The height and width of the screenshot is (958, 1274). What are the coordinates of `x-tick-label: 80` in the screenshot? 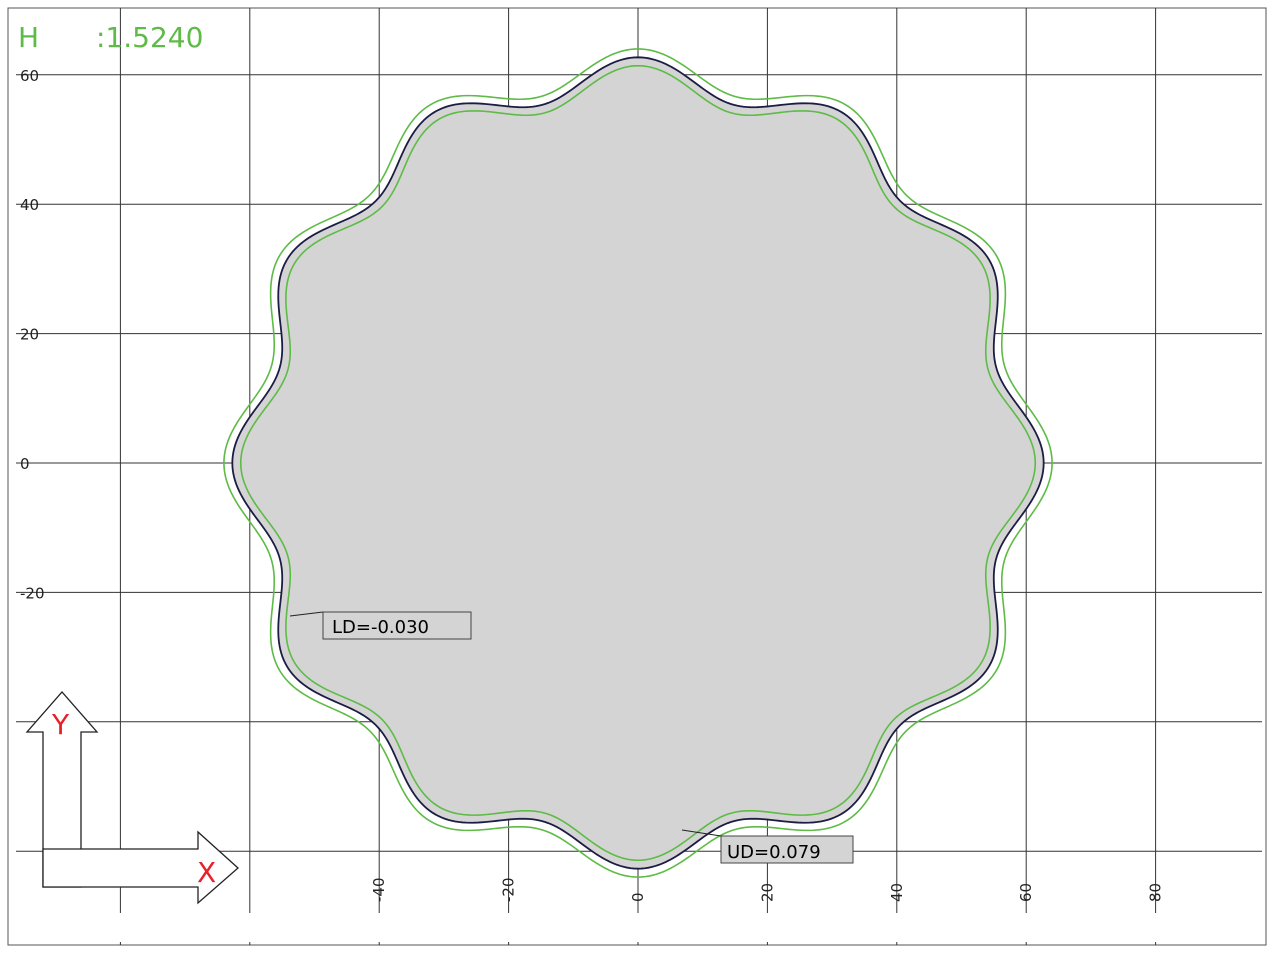 It's located at (1156, 892).